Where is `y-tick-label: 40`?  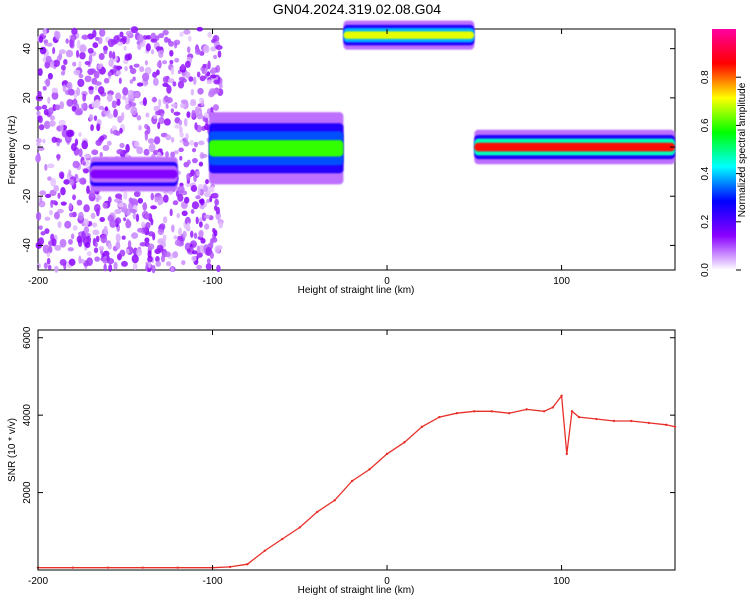 y-tick-label: 40 is located at coordinates (27, 49).